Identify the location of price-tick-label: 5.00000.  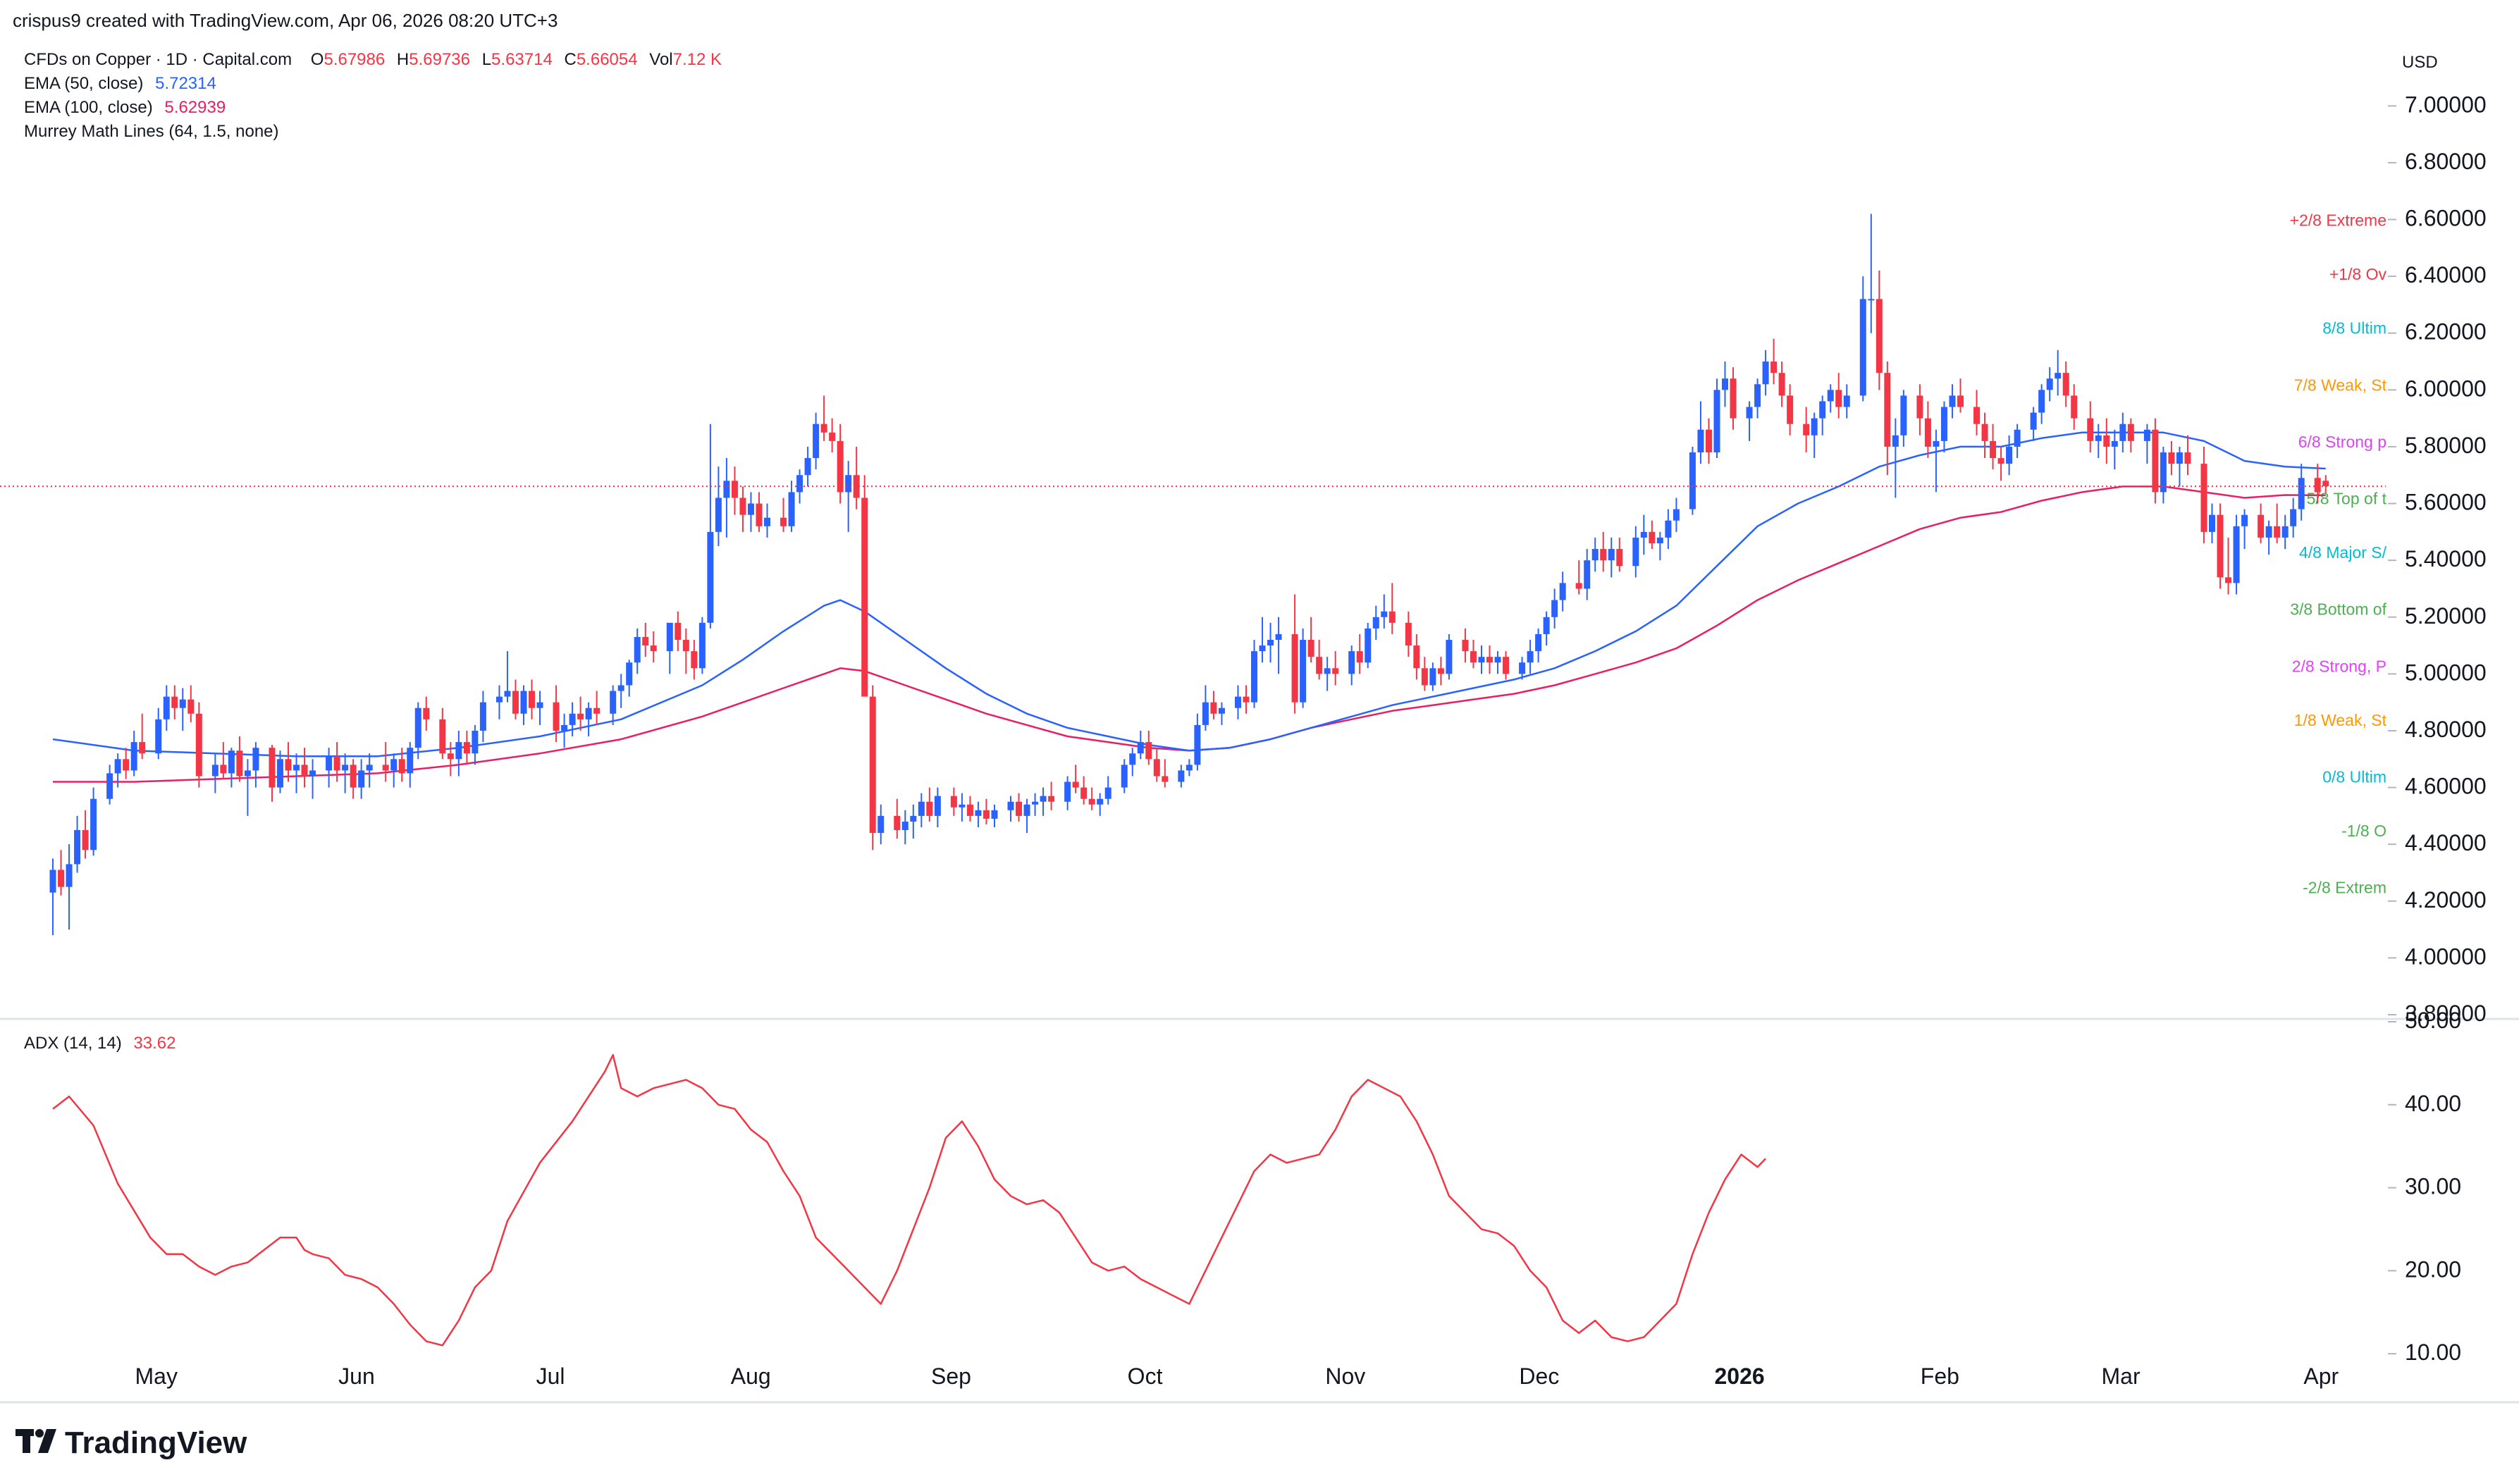
(2446, 672).